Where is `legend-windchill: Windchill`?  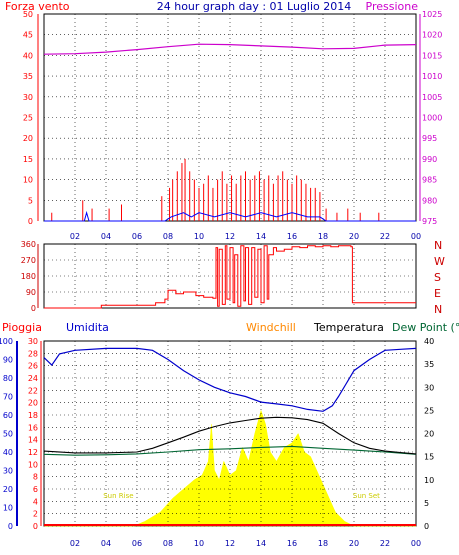 legend-windchill: Windchill is located at coordinates (271, 327).